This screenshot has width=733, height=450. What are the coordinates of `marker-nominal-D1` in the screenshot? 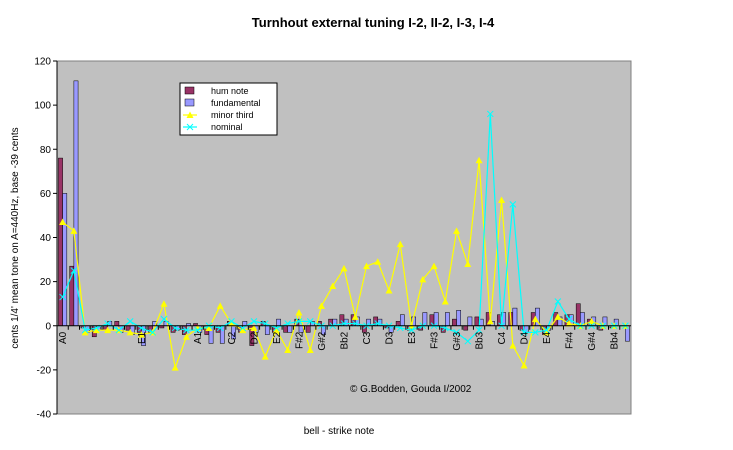 It's located at (119, 330).